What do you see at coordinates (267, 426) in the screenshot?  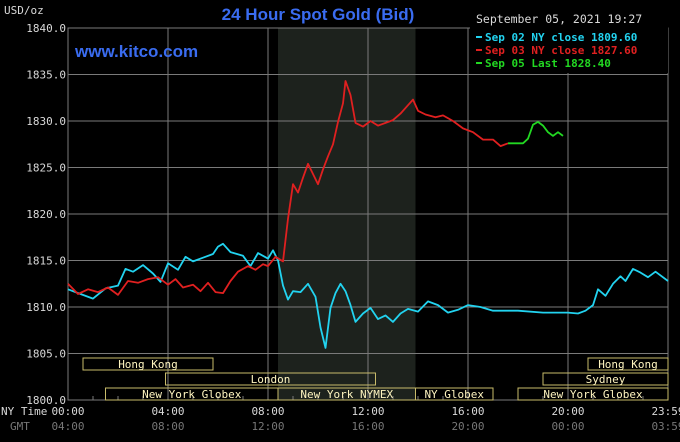 I see `x-tick-label-gmt: 12:00` at bounding box center [267, 426].